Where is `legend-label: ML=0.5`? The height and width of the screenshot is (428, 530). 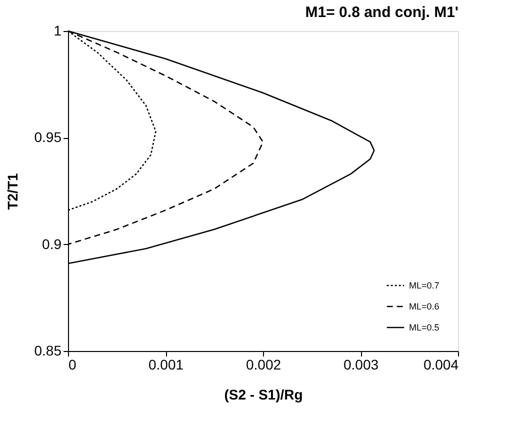
legend-label: ML=0.5 is located at coordinates (424, 327).